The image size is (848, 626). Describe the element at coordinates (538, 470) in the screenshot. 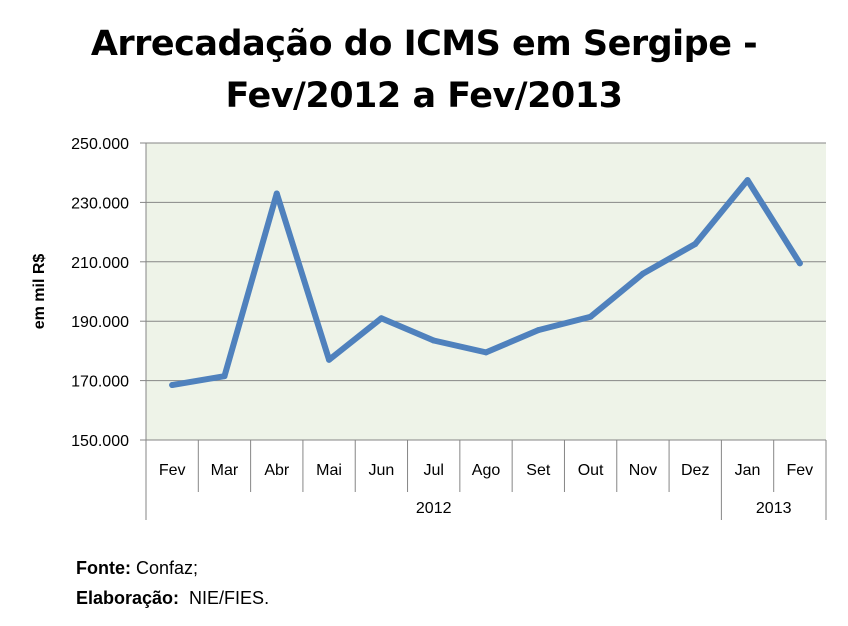

I see `x-tick-label: Set` at that location.